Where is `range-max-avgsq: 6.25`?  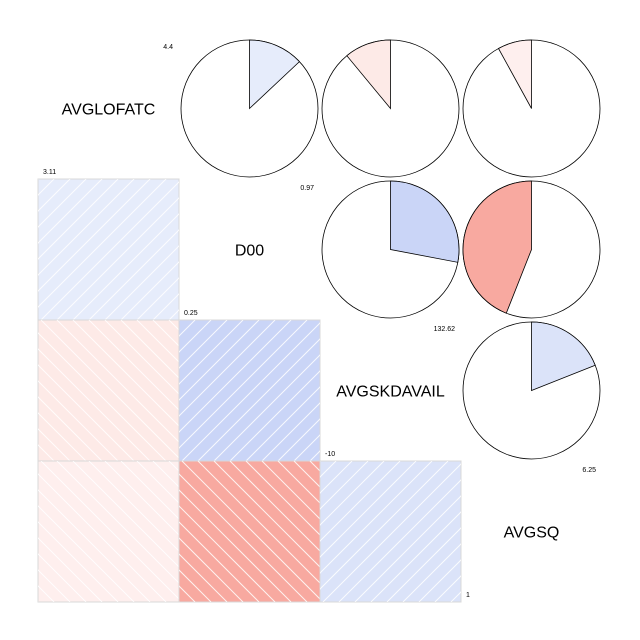
range-max-avgsq: 6.25 is located at coordinates (589, 470).